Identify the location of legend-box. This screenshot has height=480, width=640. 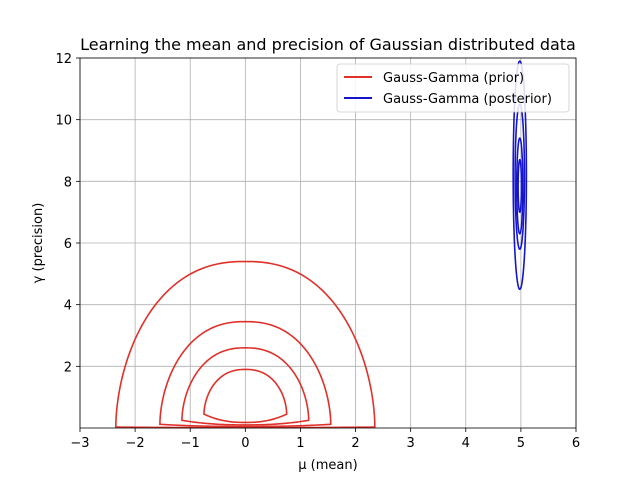
(453, 88).